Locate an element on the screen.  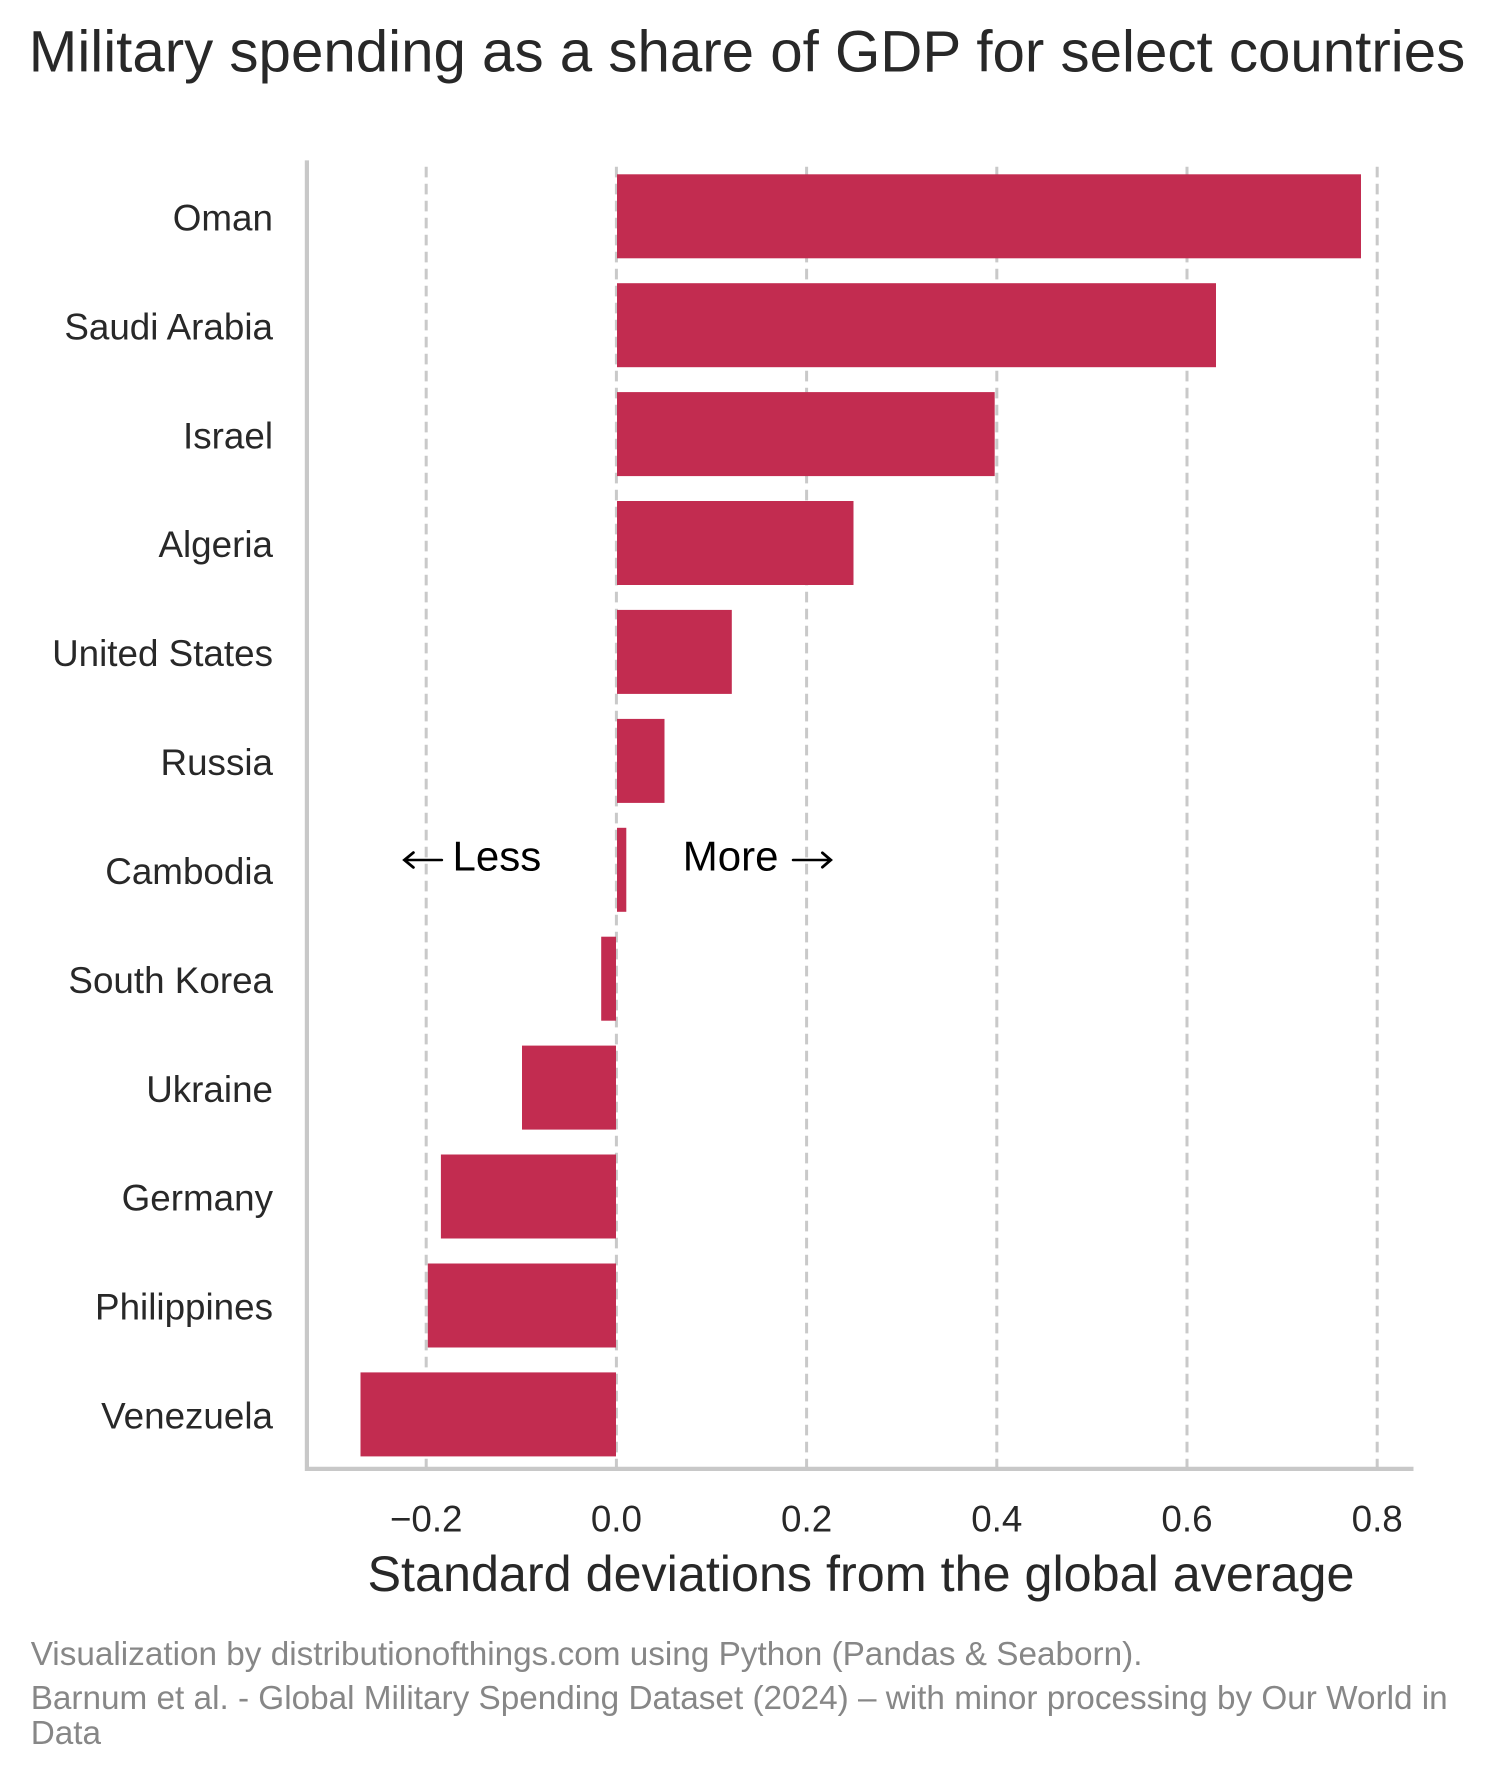
svg-text: Venezuela is located at coordinates (187, 1416).